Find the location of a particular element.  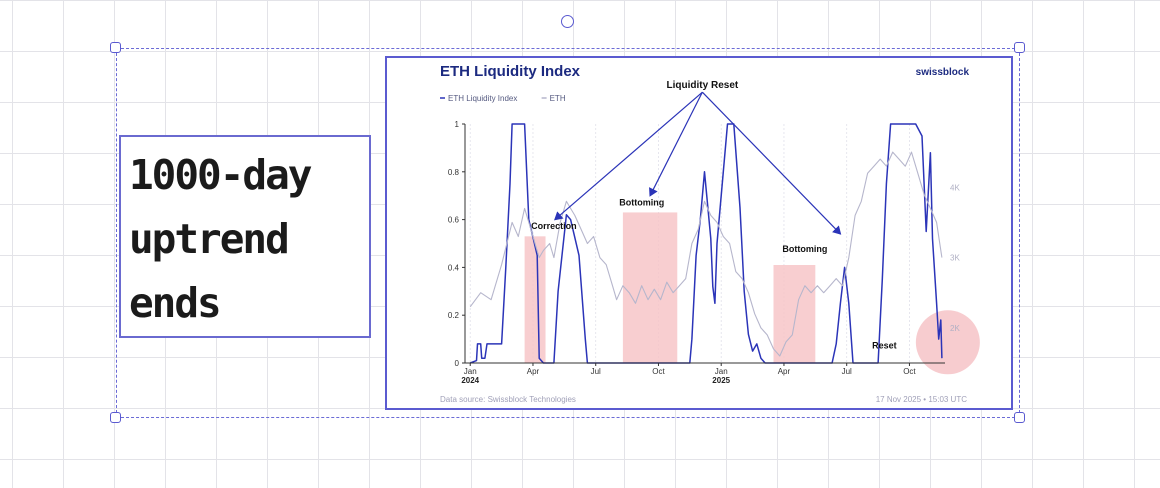

y-tick-label-right: 3K is located at coordinates (955, 258).